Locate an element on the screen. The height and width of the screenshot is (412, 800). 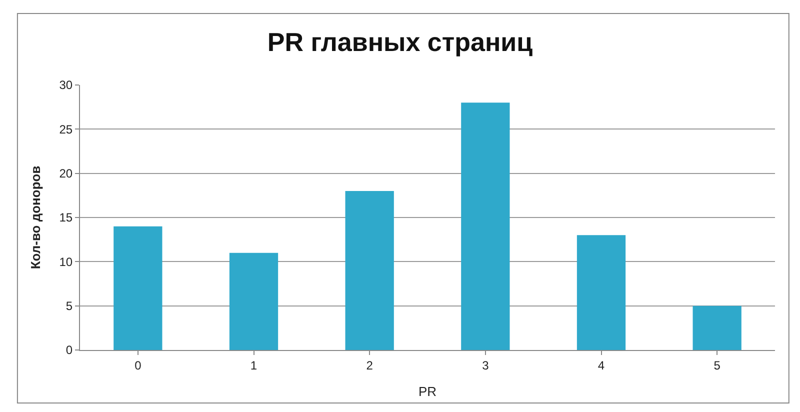
x-tick-label: 0 is located at coordinates (138, 365).